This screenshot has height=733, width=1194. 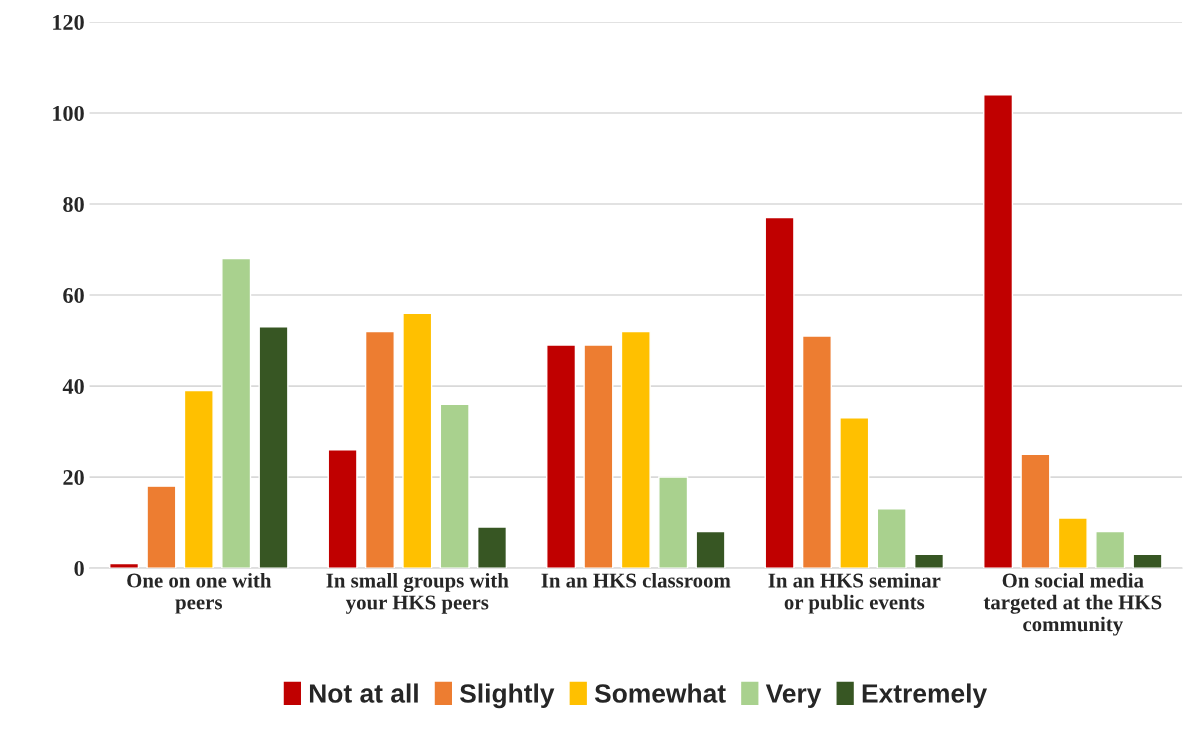 What do you see at coordinates (1072, 604) in the screenshot?
I see `x-tick-label: On social media targeted at the HKS community` at bounding box center [1072, 604].